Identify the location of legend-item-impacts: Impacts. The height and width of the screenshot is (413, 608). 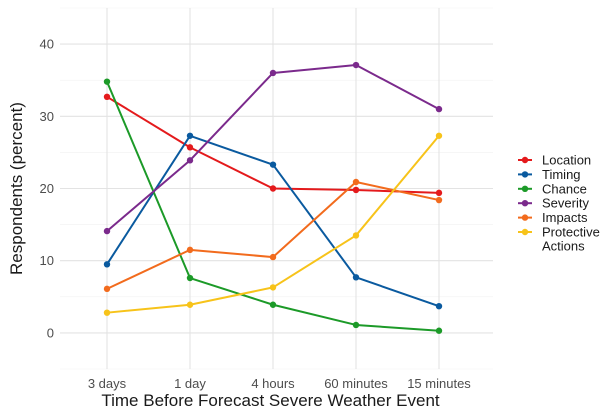
(553, 217).